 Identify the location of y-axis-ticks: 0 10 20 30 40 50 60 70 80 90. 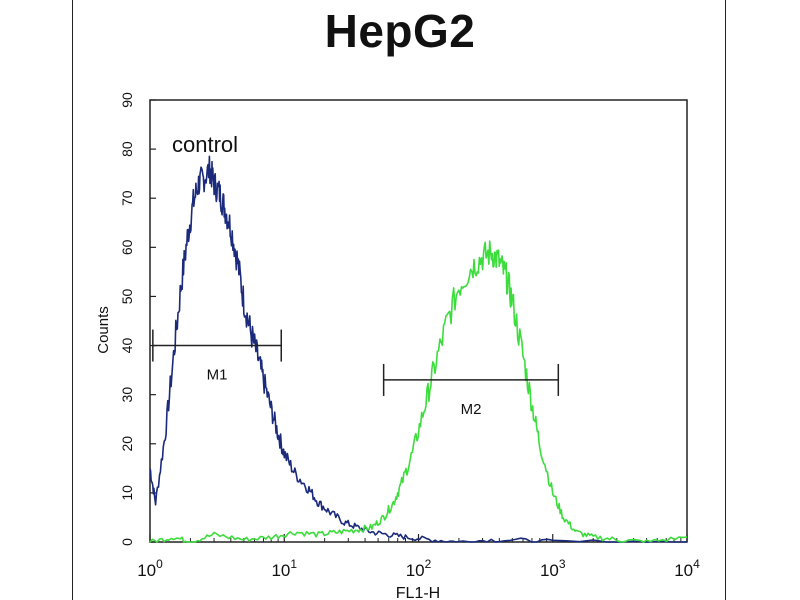
(137, 319).